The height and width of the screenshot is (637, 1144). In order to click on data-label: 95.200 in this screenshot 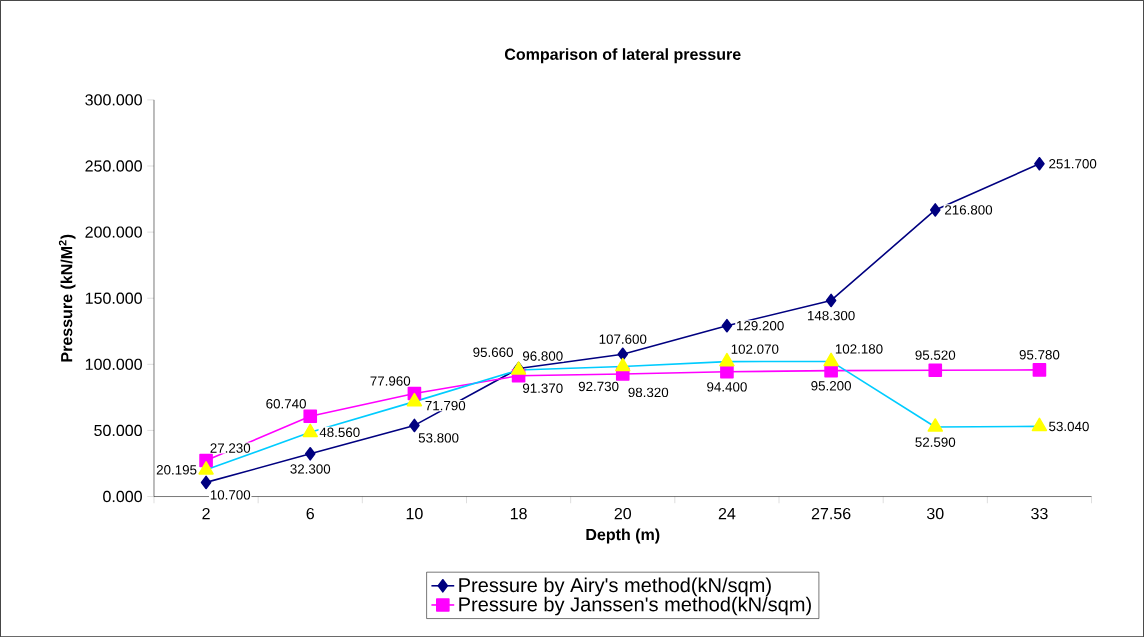, I will do `click(831, 386)`.